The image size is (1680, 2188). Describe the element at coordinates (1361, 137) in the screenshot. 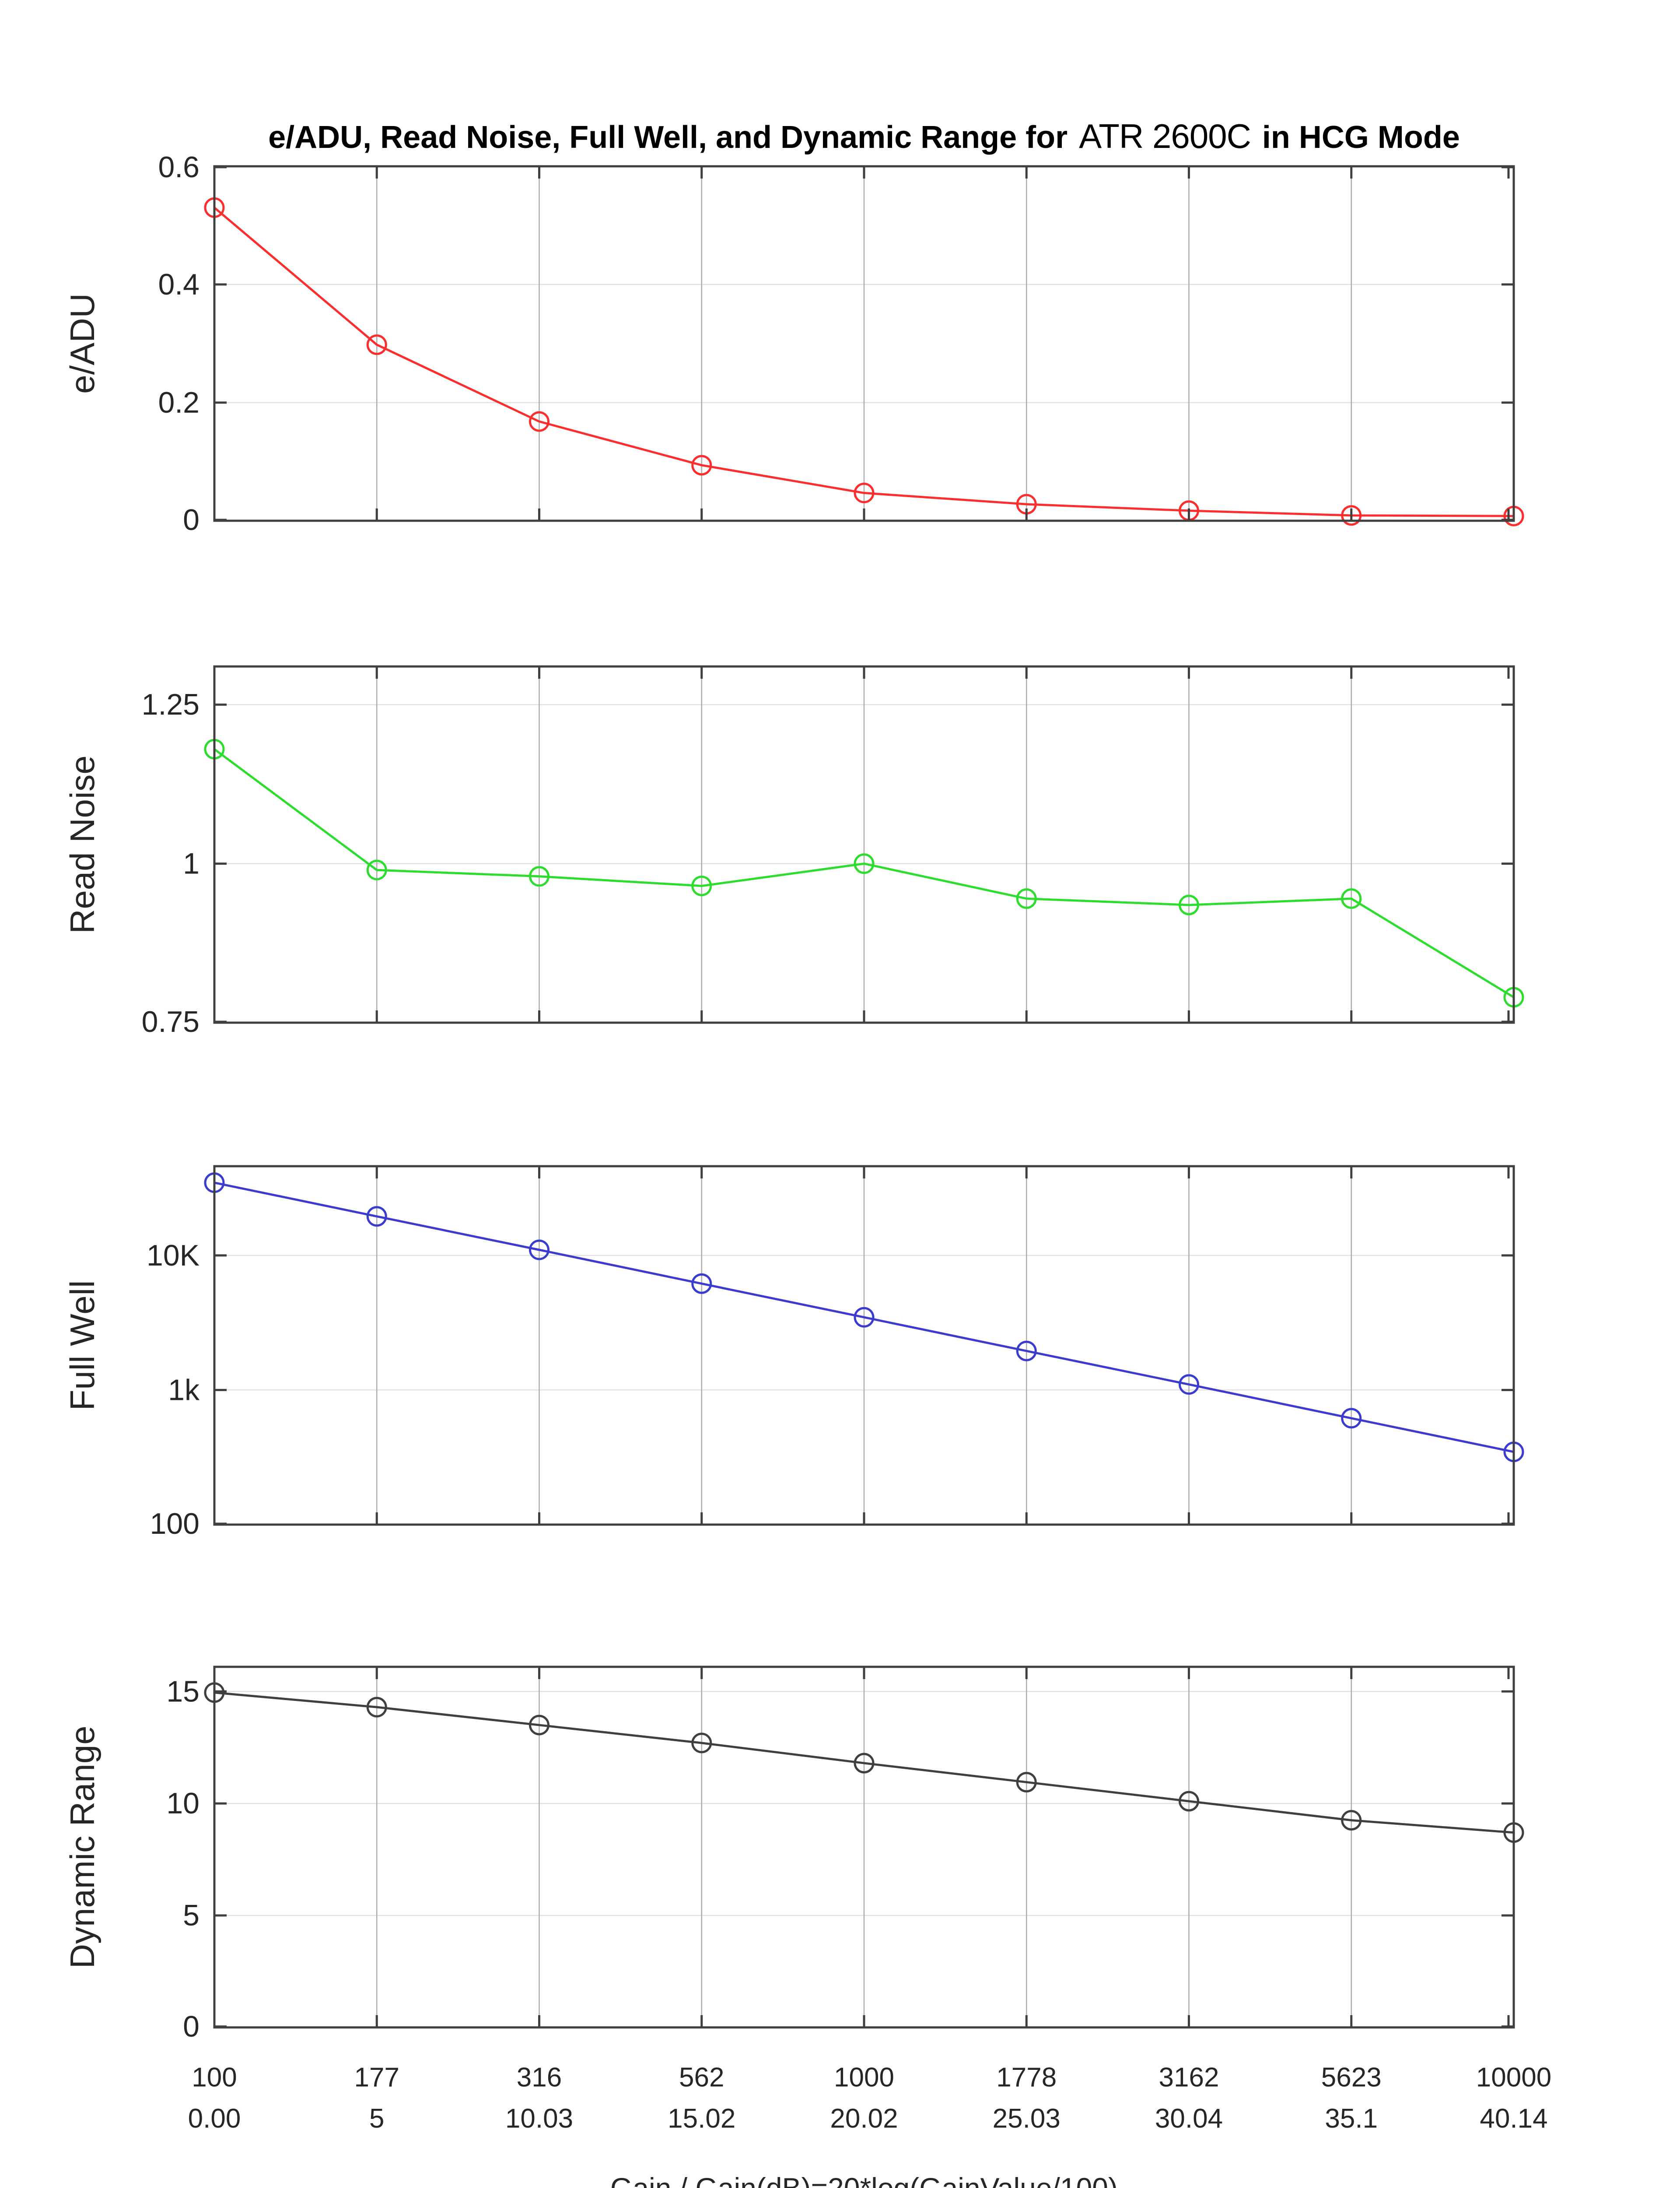

I see `figure-title-tail: in HCG Mode` at that location.